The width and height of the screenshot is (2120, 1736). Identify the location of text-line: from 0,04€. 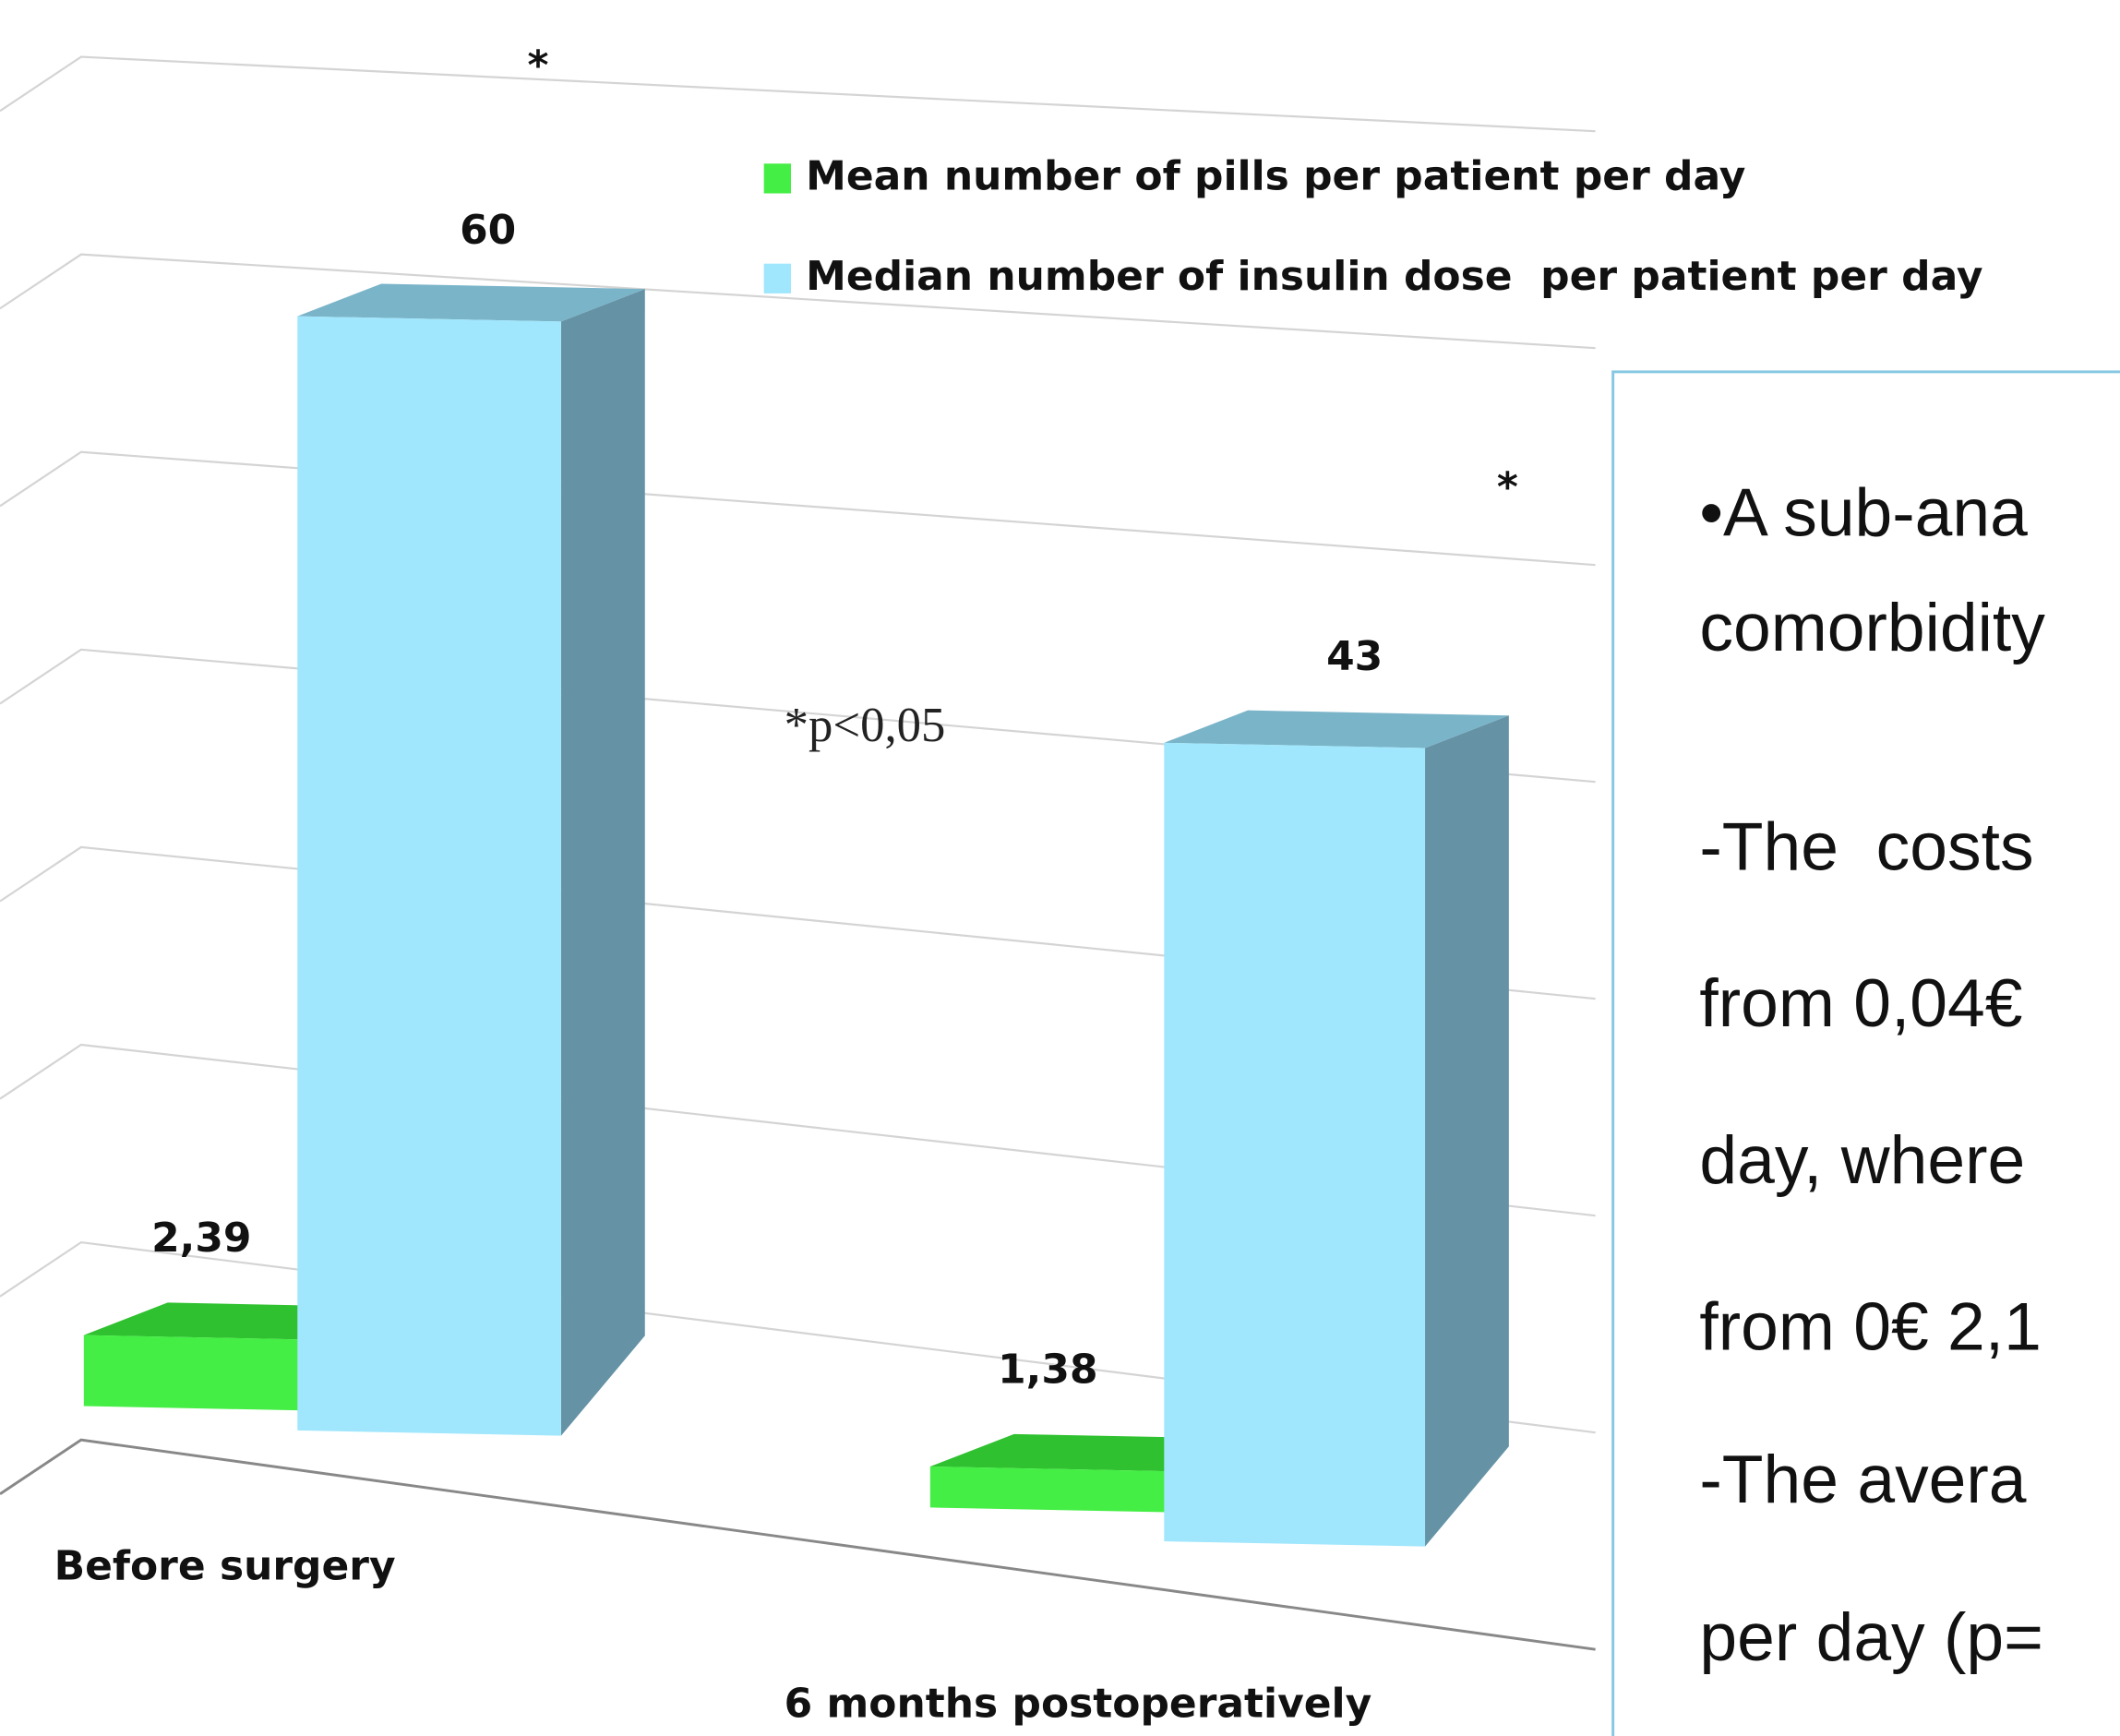
(1860, 1003).